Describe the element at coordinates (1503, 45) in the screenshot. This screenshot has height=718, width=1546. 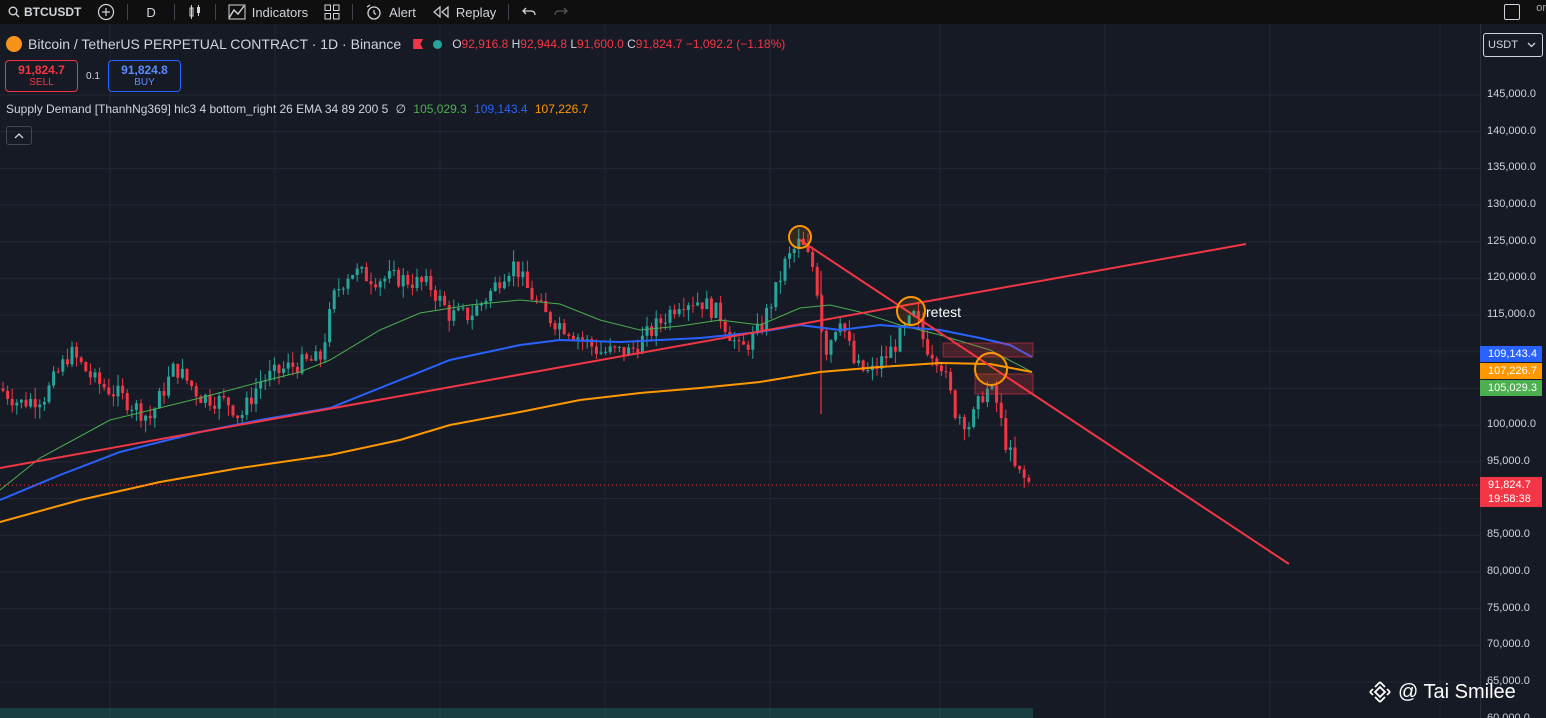
I see `currency-label: USDT` at that location.